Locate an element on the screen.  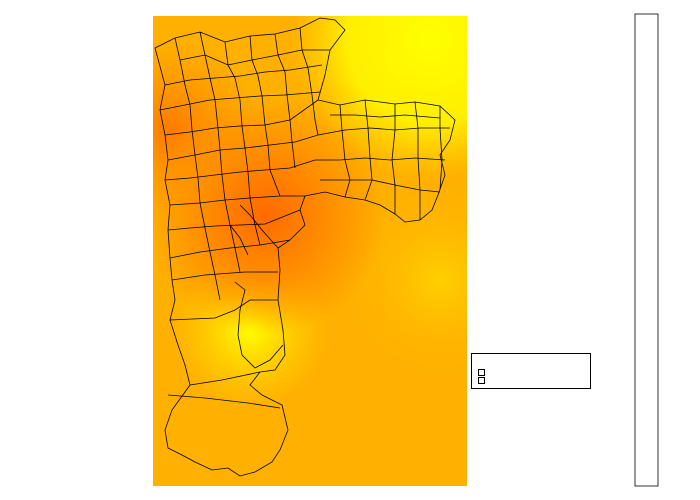
map-legend is located at coordinates (531, 371).